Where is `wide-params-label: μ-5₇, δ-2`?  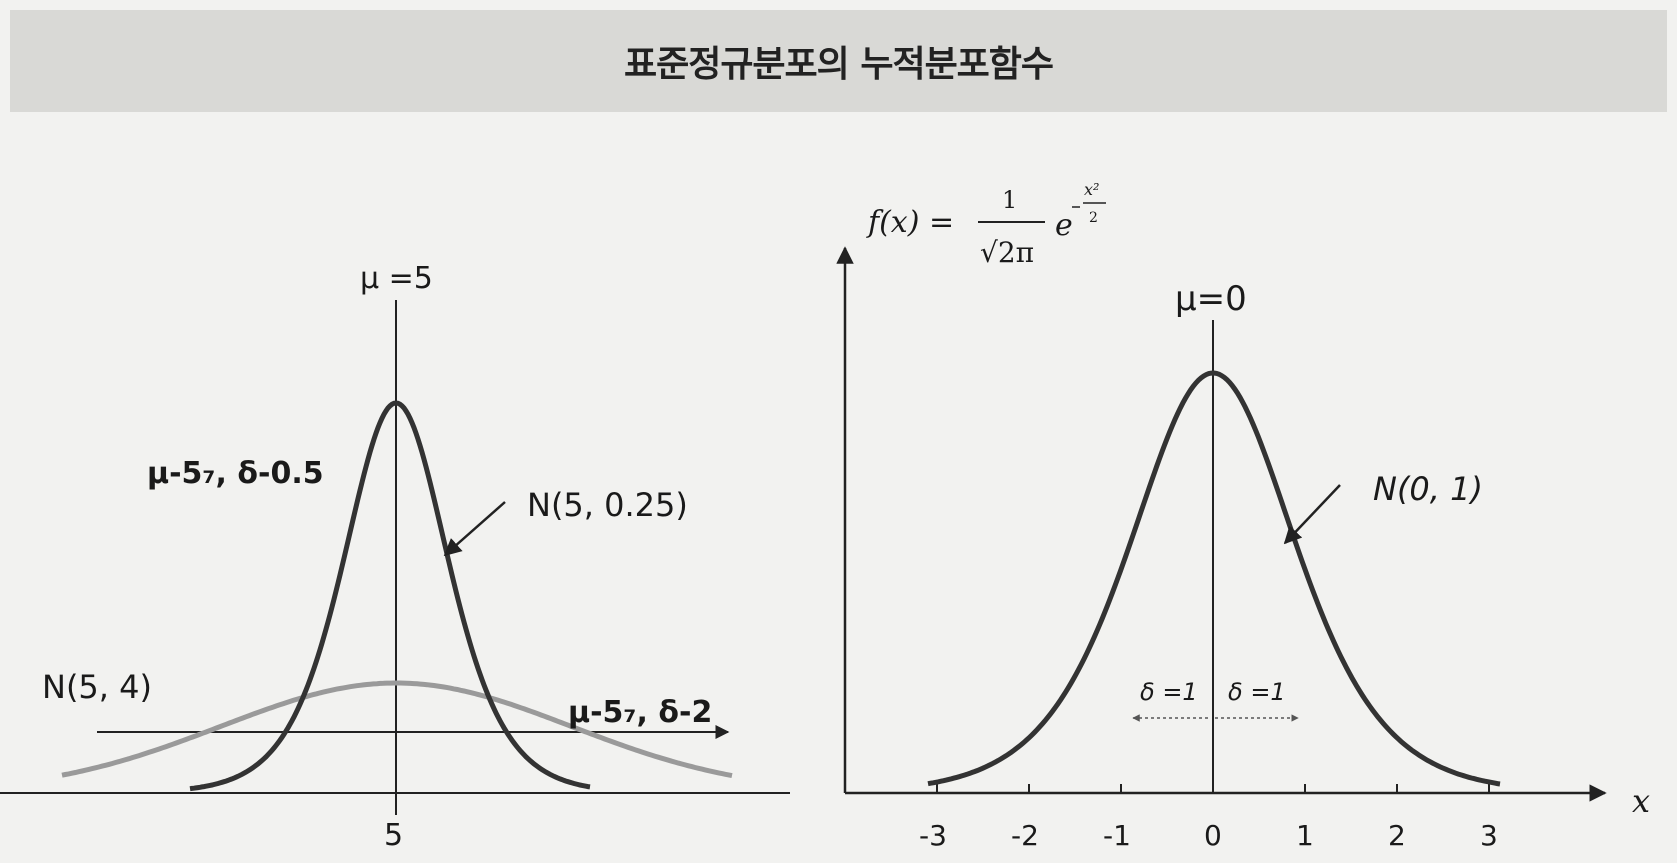 wide-params-label: μ-5₇, δ-2 is located at coordinates (640, 712).